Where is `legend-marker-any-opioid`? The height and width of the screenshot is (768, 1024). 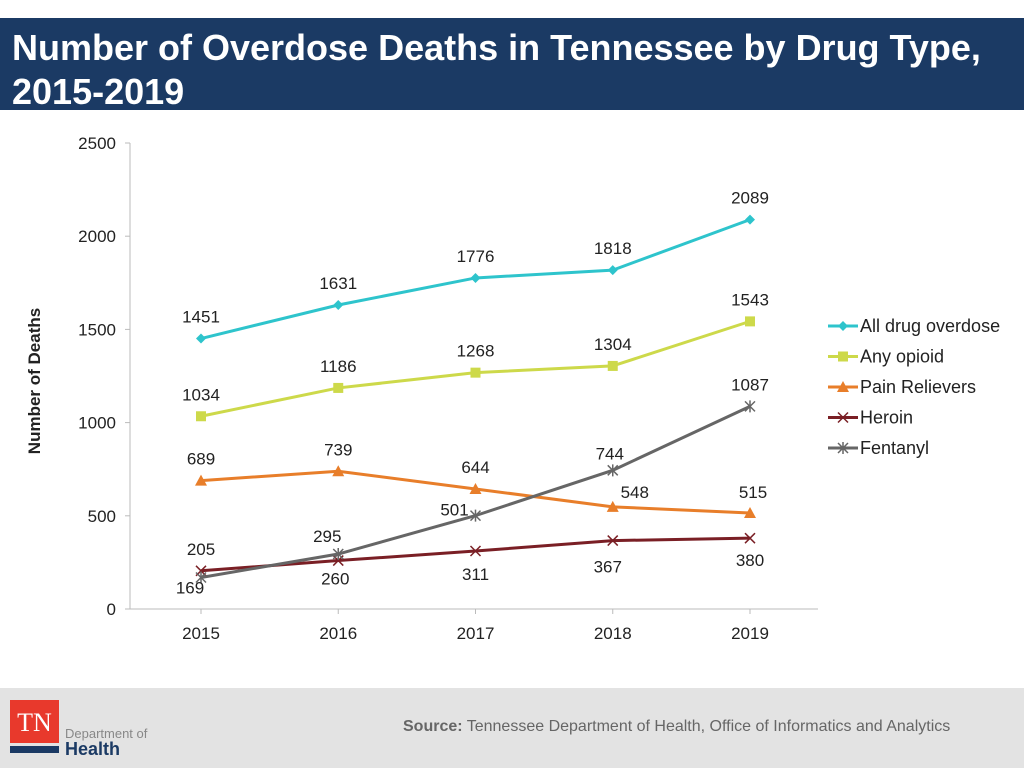
legend-marker-any-opioid is located at coordinates (843, 356).